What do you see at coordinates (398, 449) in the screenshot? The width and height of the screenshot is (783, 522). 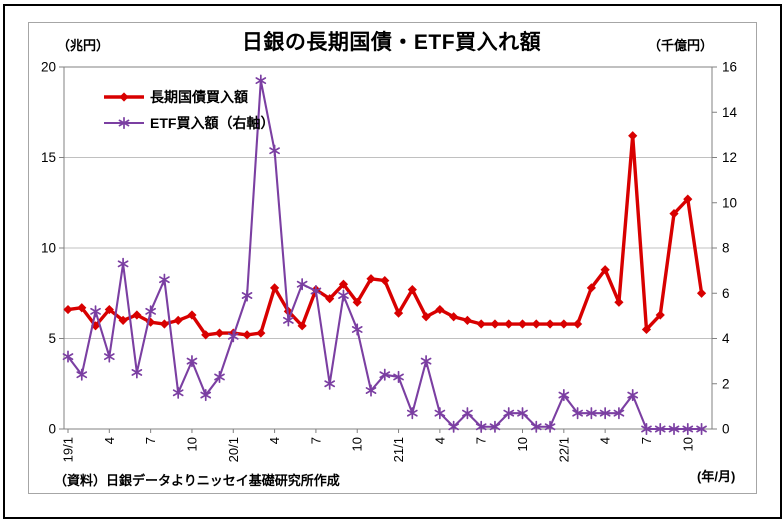 I see `x-axis-tick-label: 21/1` at bounding box center [398, 449].